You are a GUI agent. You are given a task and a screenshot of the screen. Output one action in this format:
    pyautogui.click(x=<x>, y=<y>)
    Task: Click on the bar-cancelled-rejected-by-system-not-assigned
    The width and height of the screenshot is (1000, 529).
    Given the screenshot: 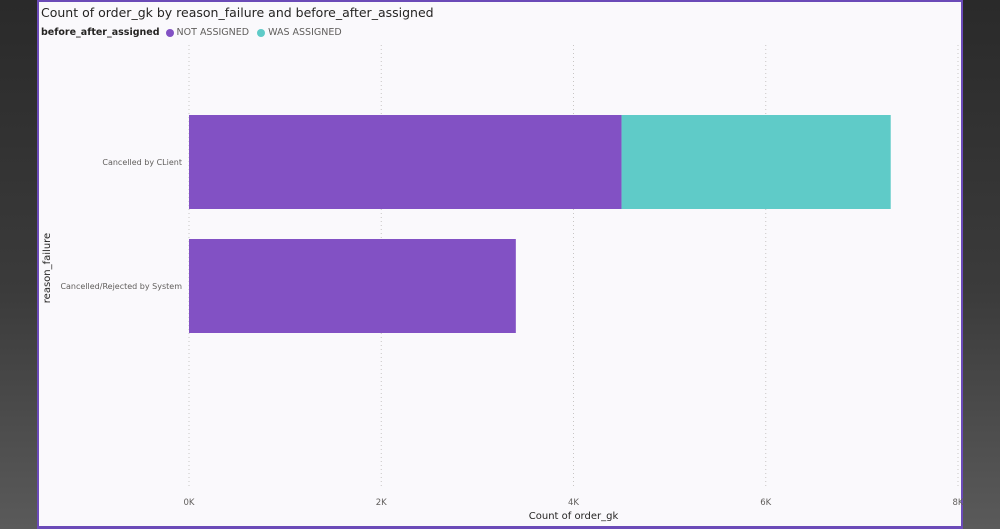 What is the action you would take?
    pyautogui.click(x=352, y=286)
    